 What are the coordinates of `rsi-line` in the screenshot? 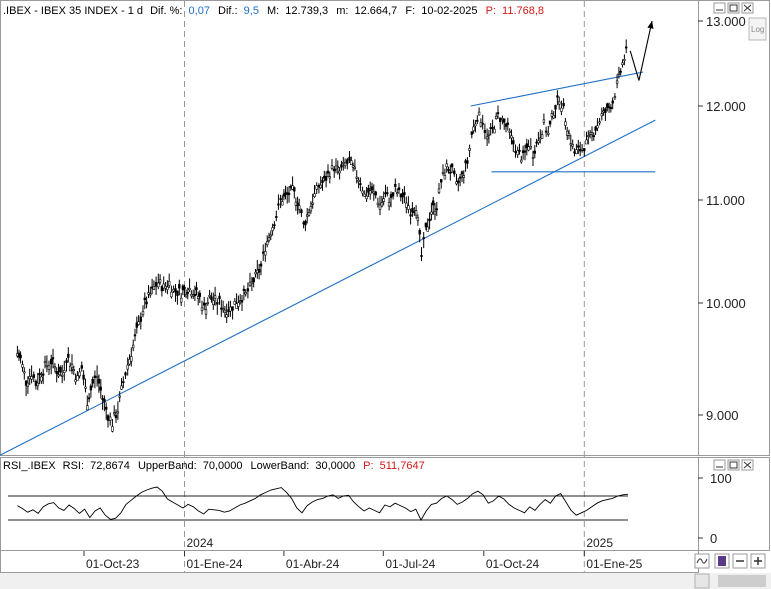 It's located at (323, 503).